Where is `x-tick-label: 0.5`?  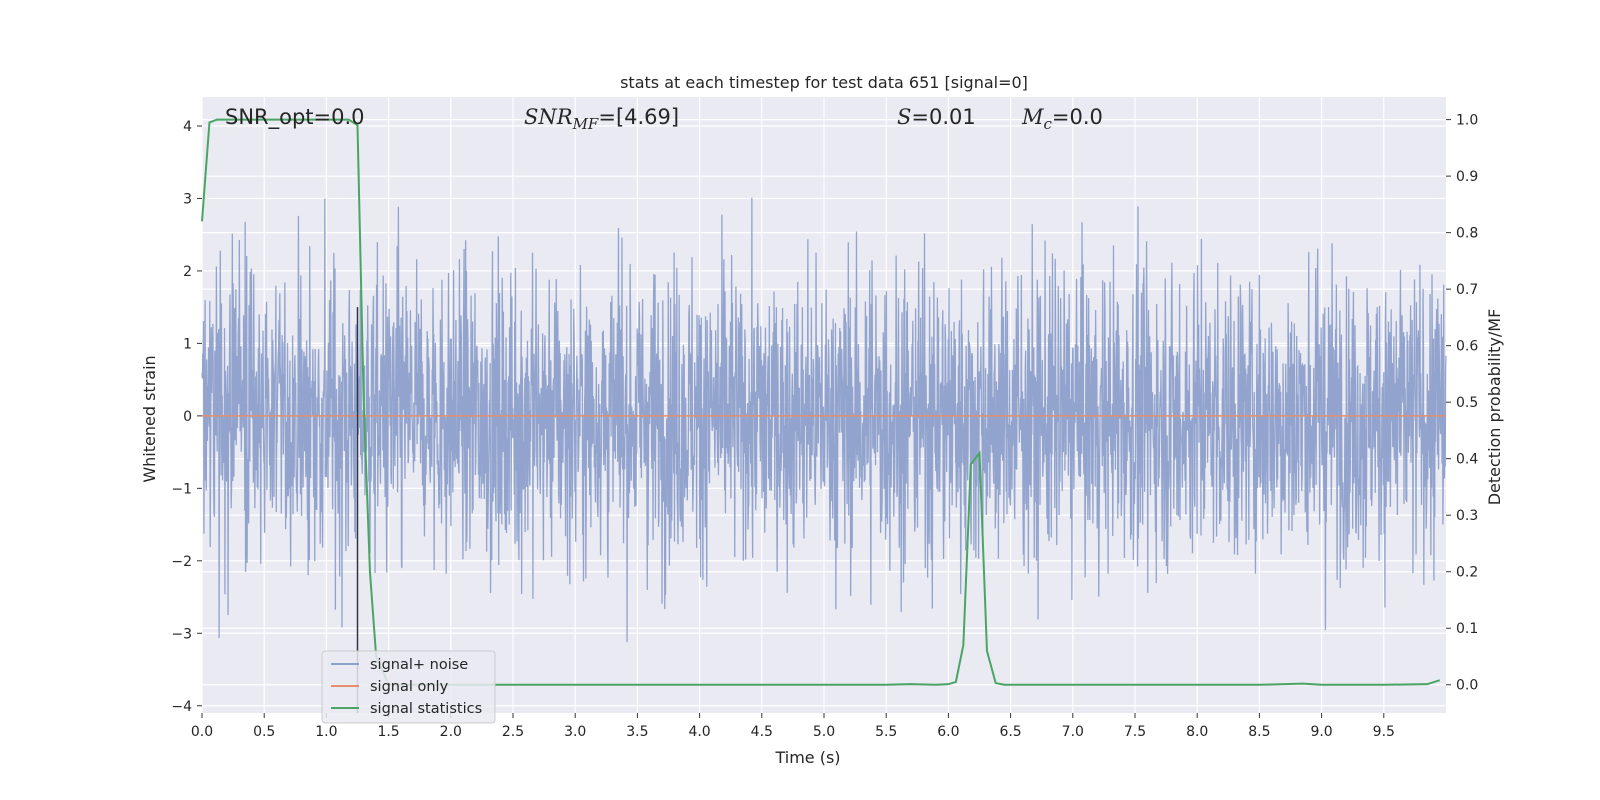
x-tick-label: 0.5 is located at coordinates (264, 732).